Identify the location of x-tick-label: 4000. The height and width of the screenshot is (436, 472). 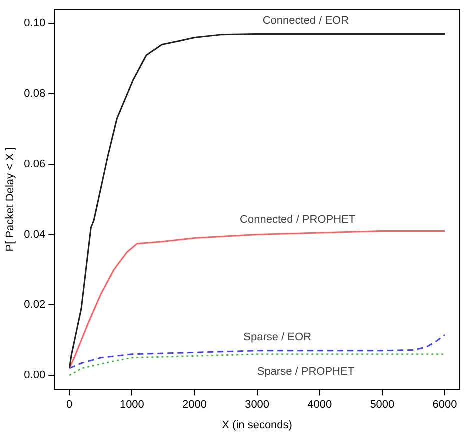
(320, 405).